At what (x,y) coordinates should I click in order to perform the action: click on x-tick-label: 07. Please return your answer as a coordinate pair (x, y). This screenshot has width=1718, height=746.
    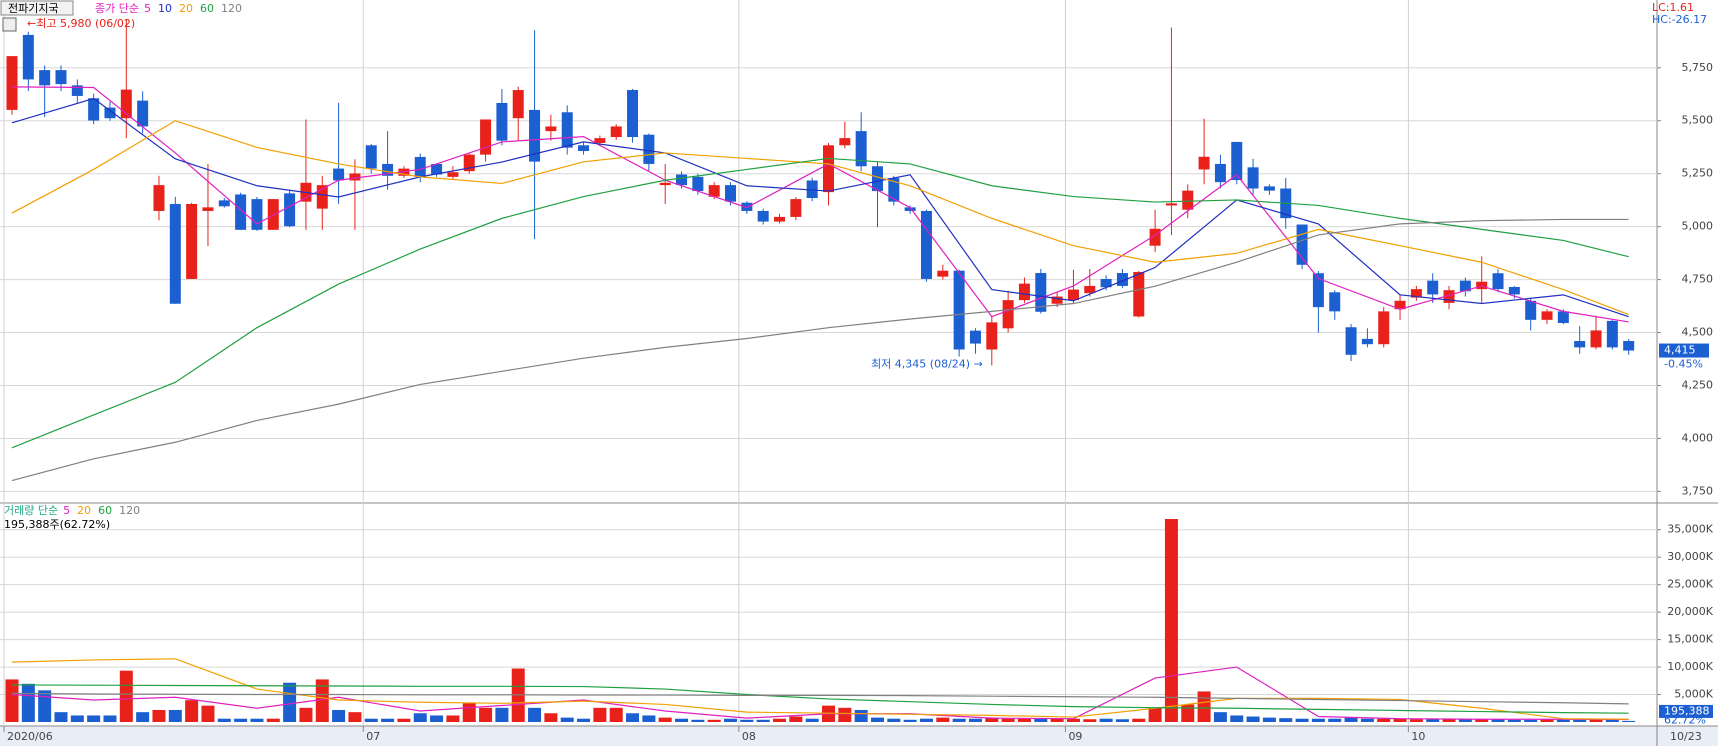
    Looking at the image, I should click on (373, 736).